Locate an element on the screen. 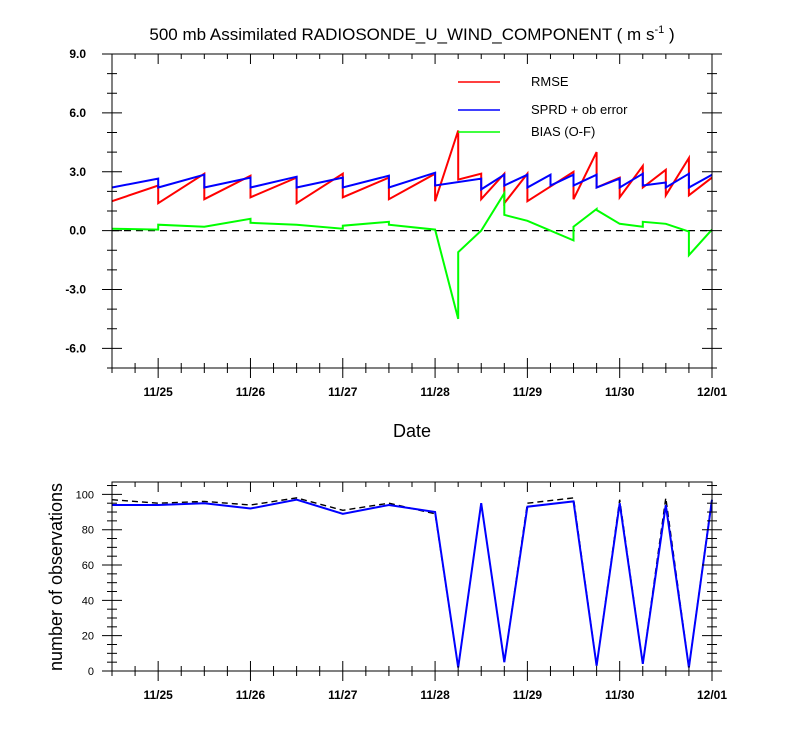 The image size is (800, 750). bottom-x-tick-label: 11/29 is located at coordinates (528, 695).